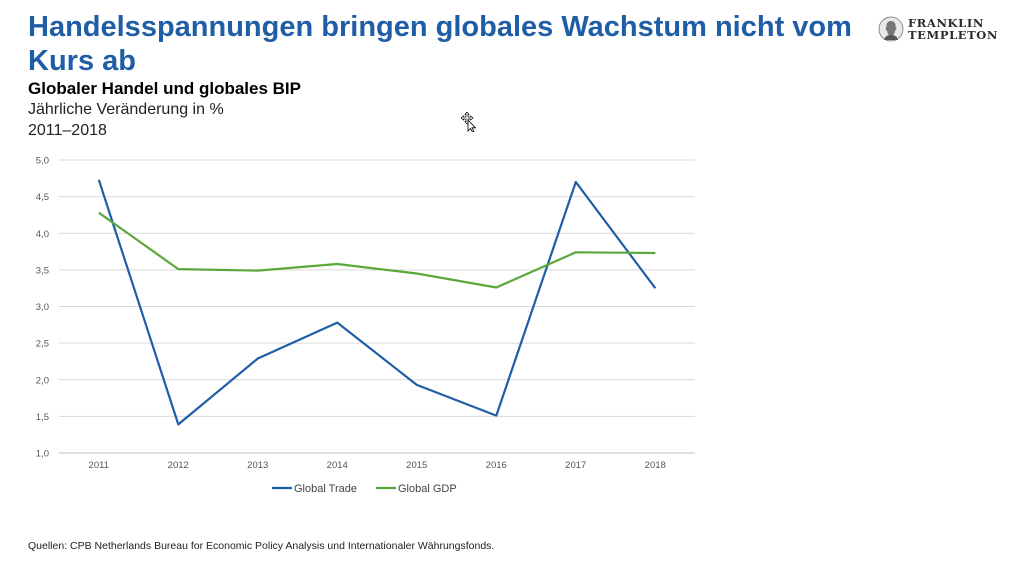  Describe the element at coordinates (164, 88) in the screenshot. I see `chart-title: Globaler Handel und globales BIP` at that location.